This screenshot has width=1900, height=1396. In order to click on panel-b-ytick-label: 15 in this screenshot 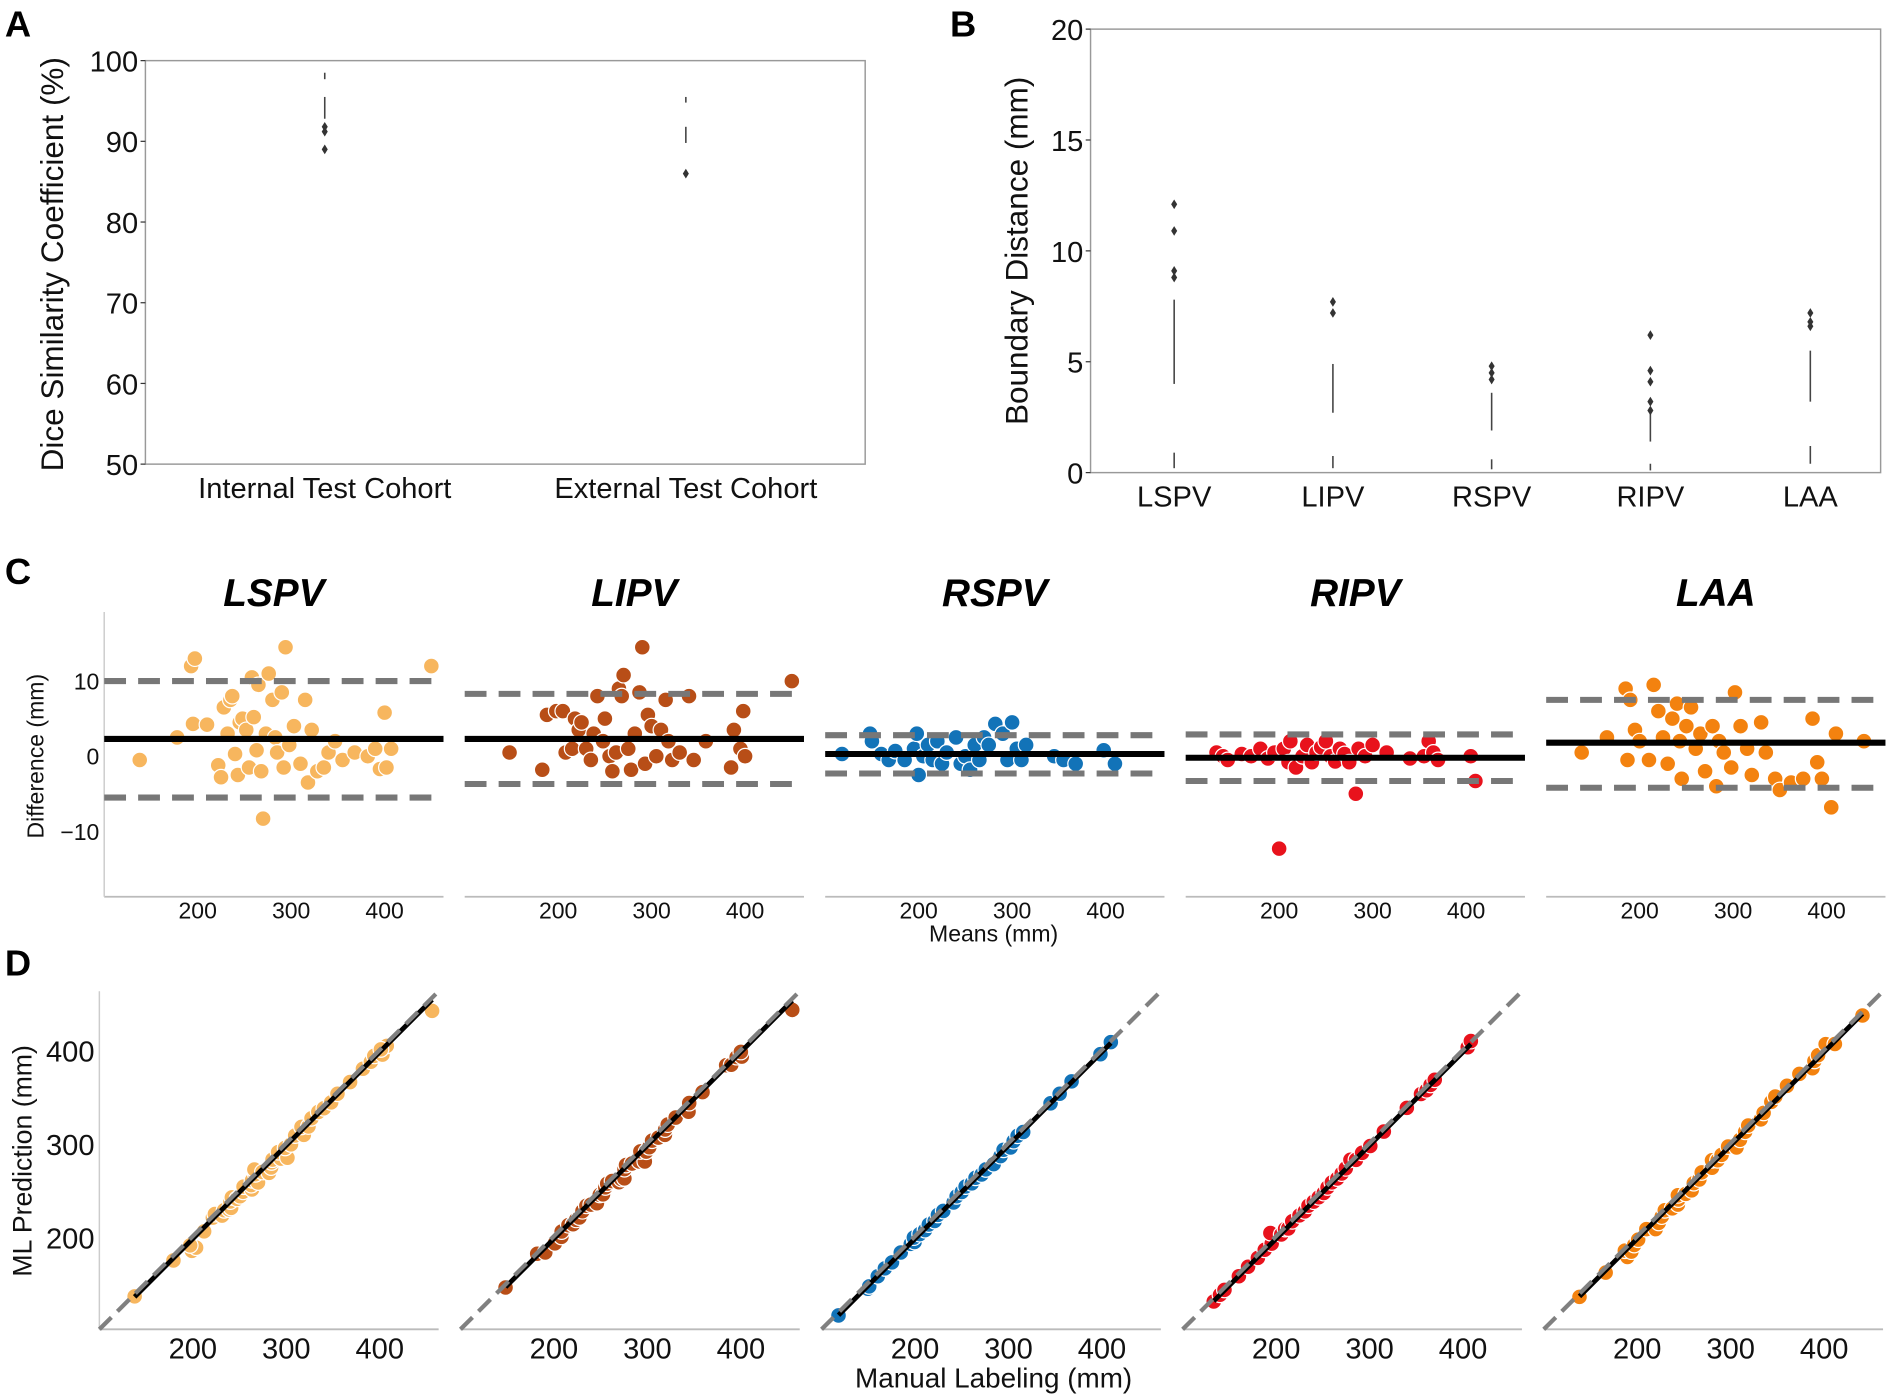, I will do `click(1067, 142)`.